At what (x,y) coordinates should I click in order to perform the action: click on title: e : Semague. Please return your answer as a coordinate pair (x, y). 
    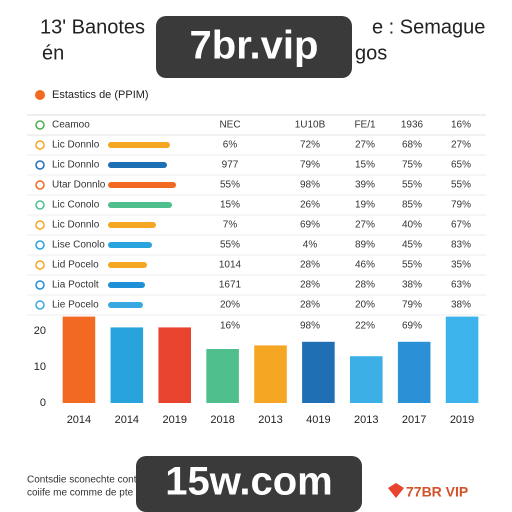
    Looking at the image, I should click on (428, 27).